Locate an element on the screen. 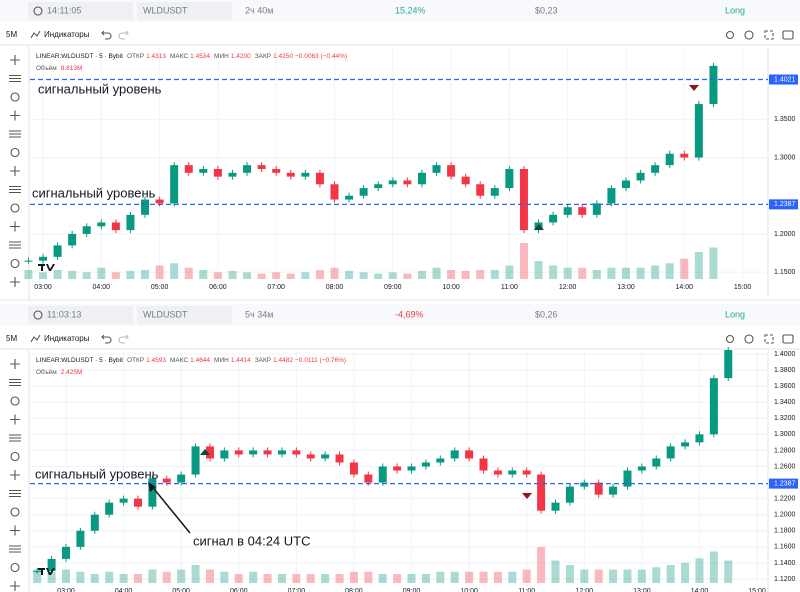  x-tick-label: 15:00 is located at coordinates (743, 287).